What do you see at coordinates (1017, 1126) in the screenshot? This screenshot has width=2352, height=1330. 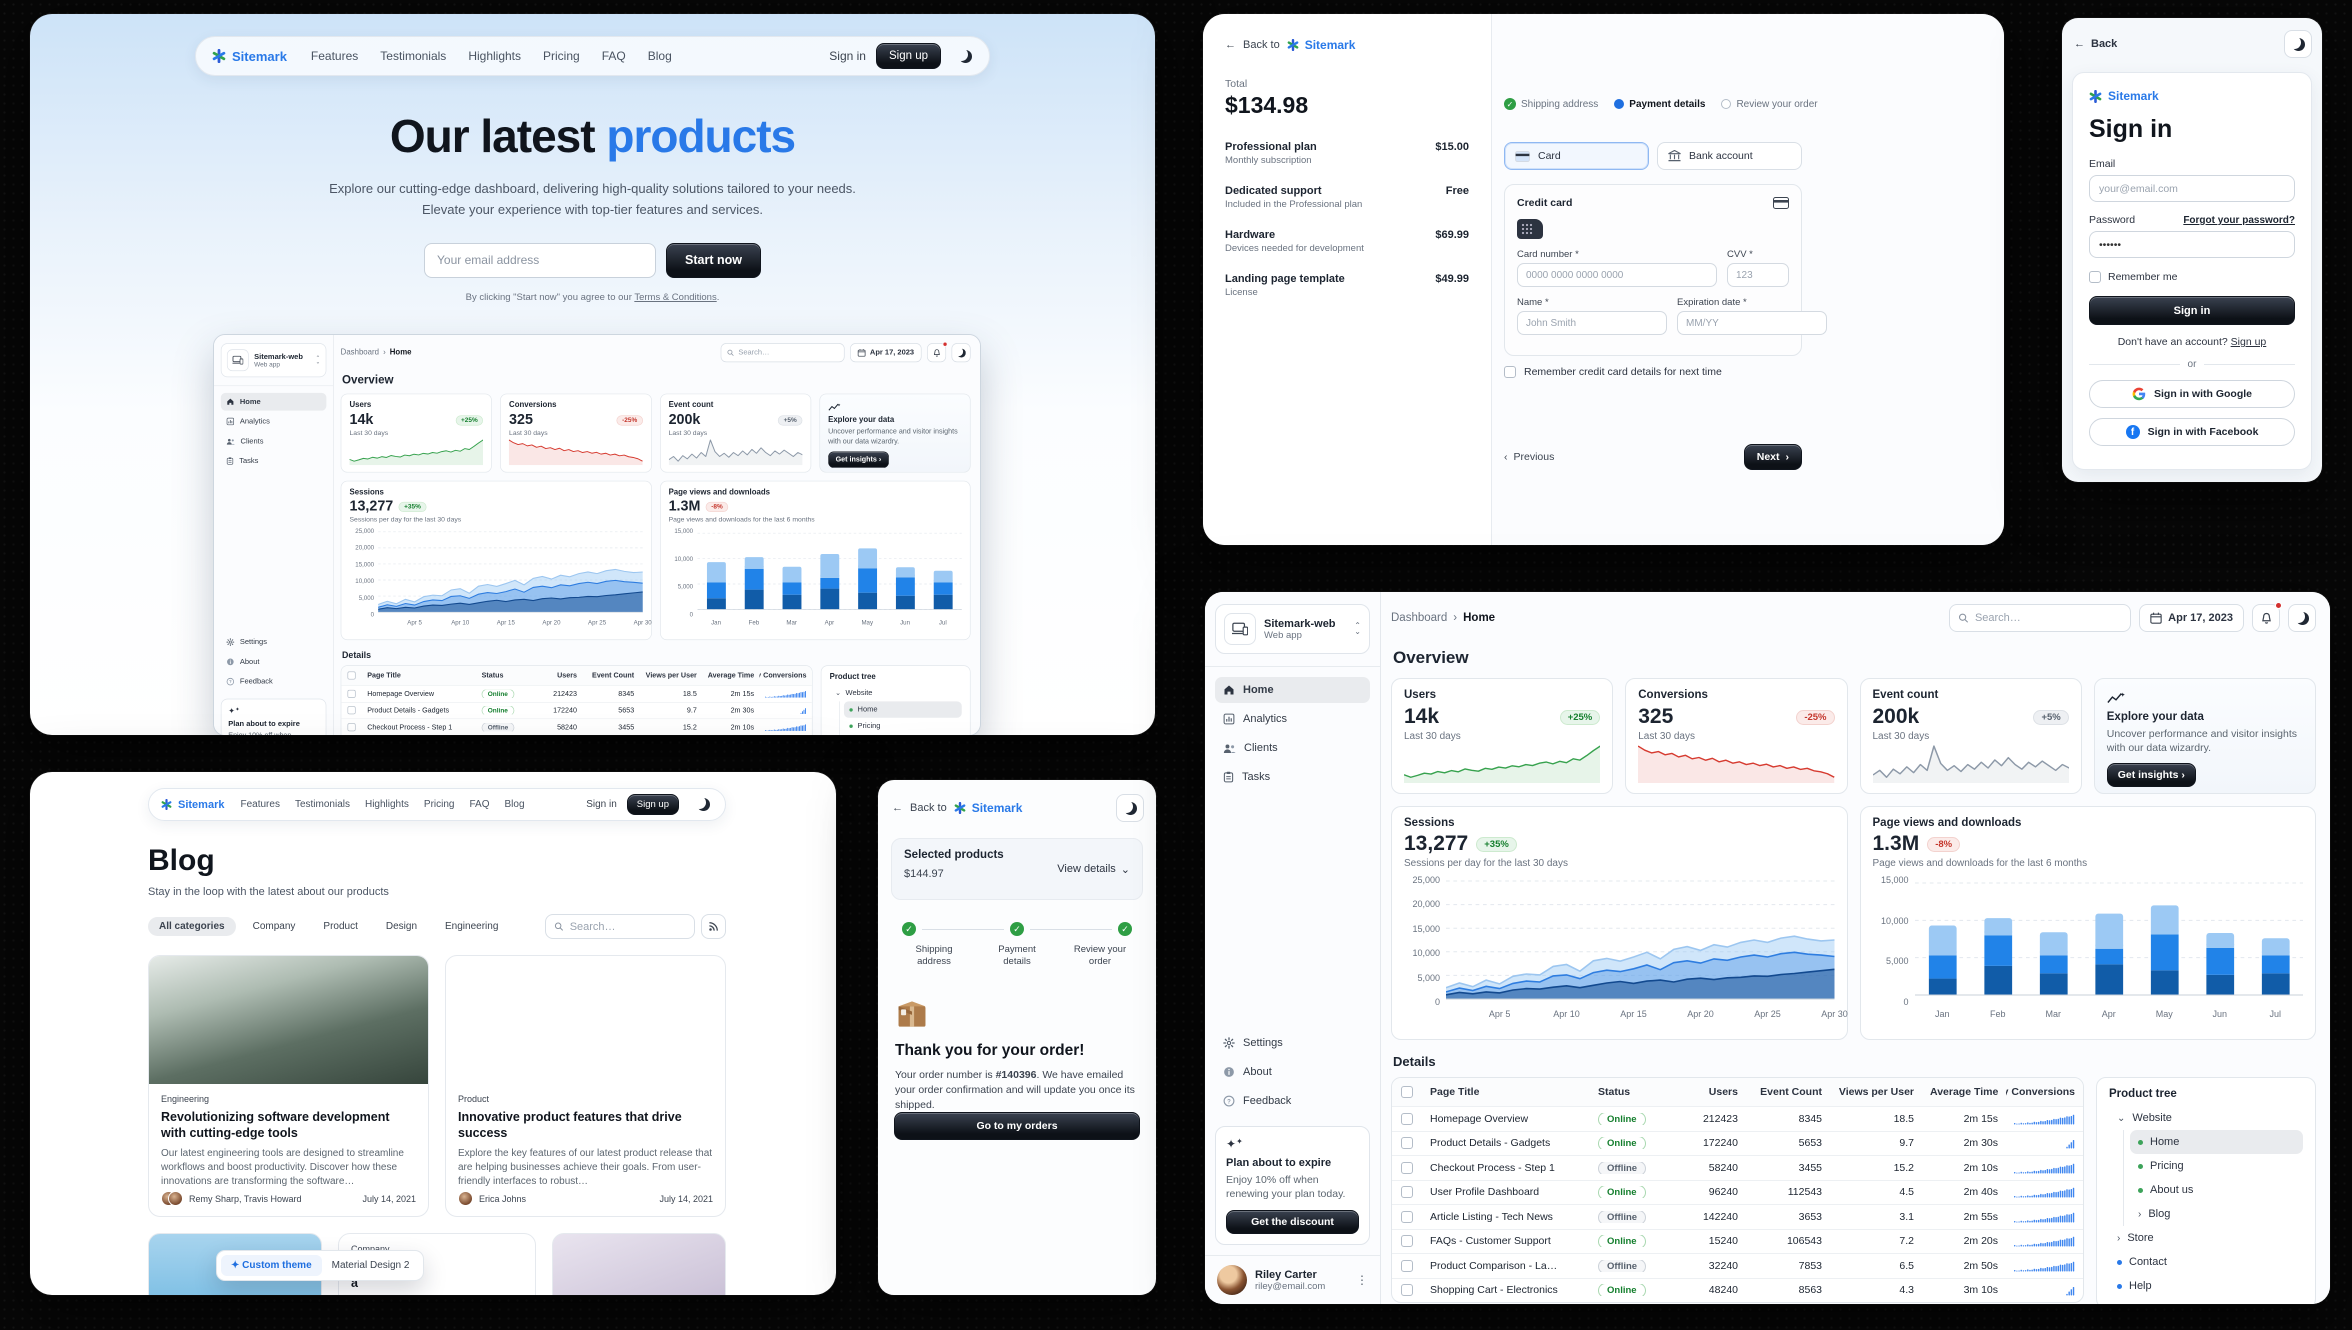 I see `go-to-orders-button: Go to my orders` at bounding box center [1017, 1126].